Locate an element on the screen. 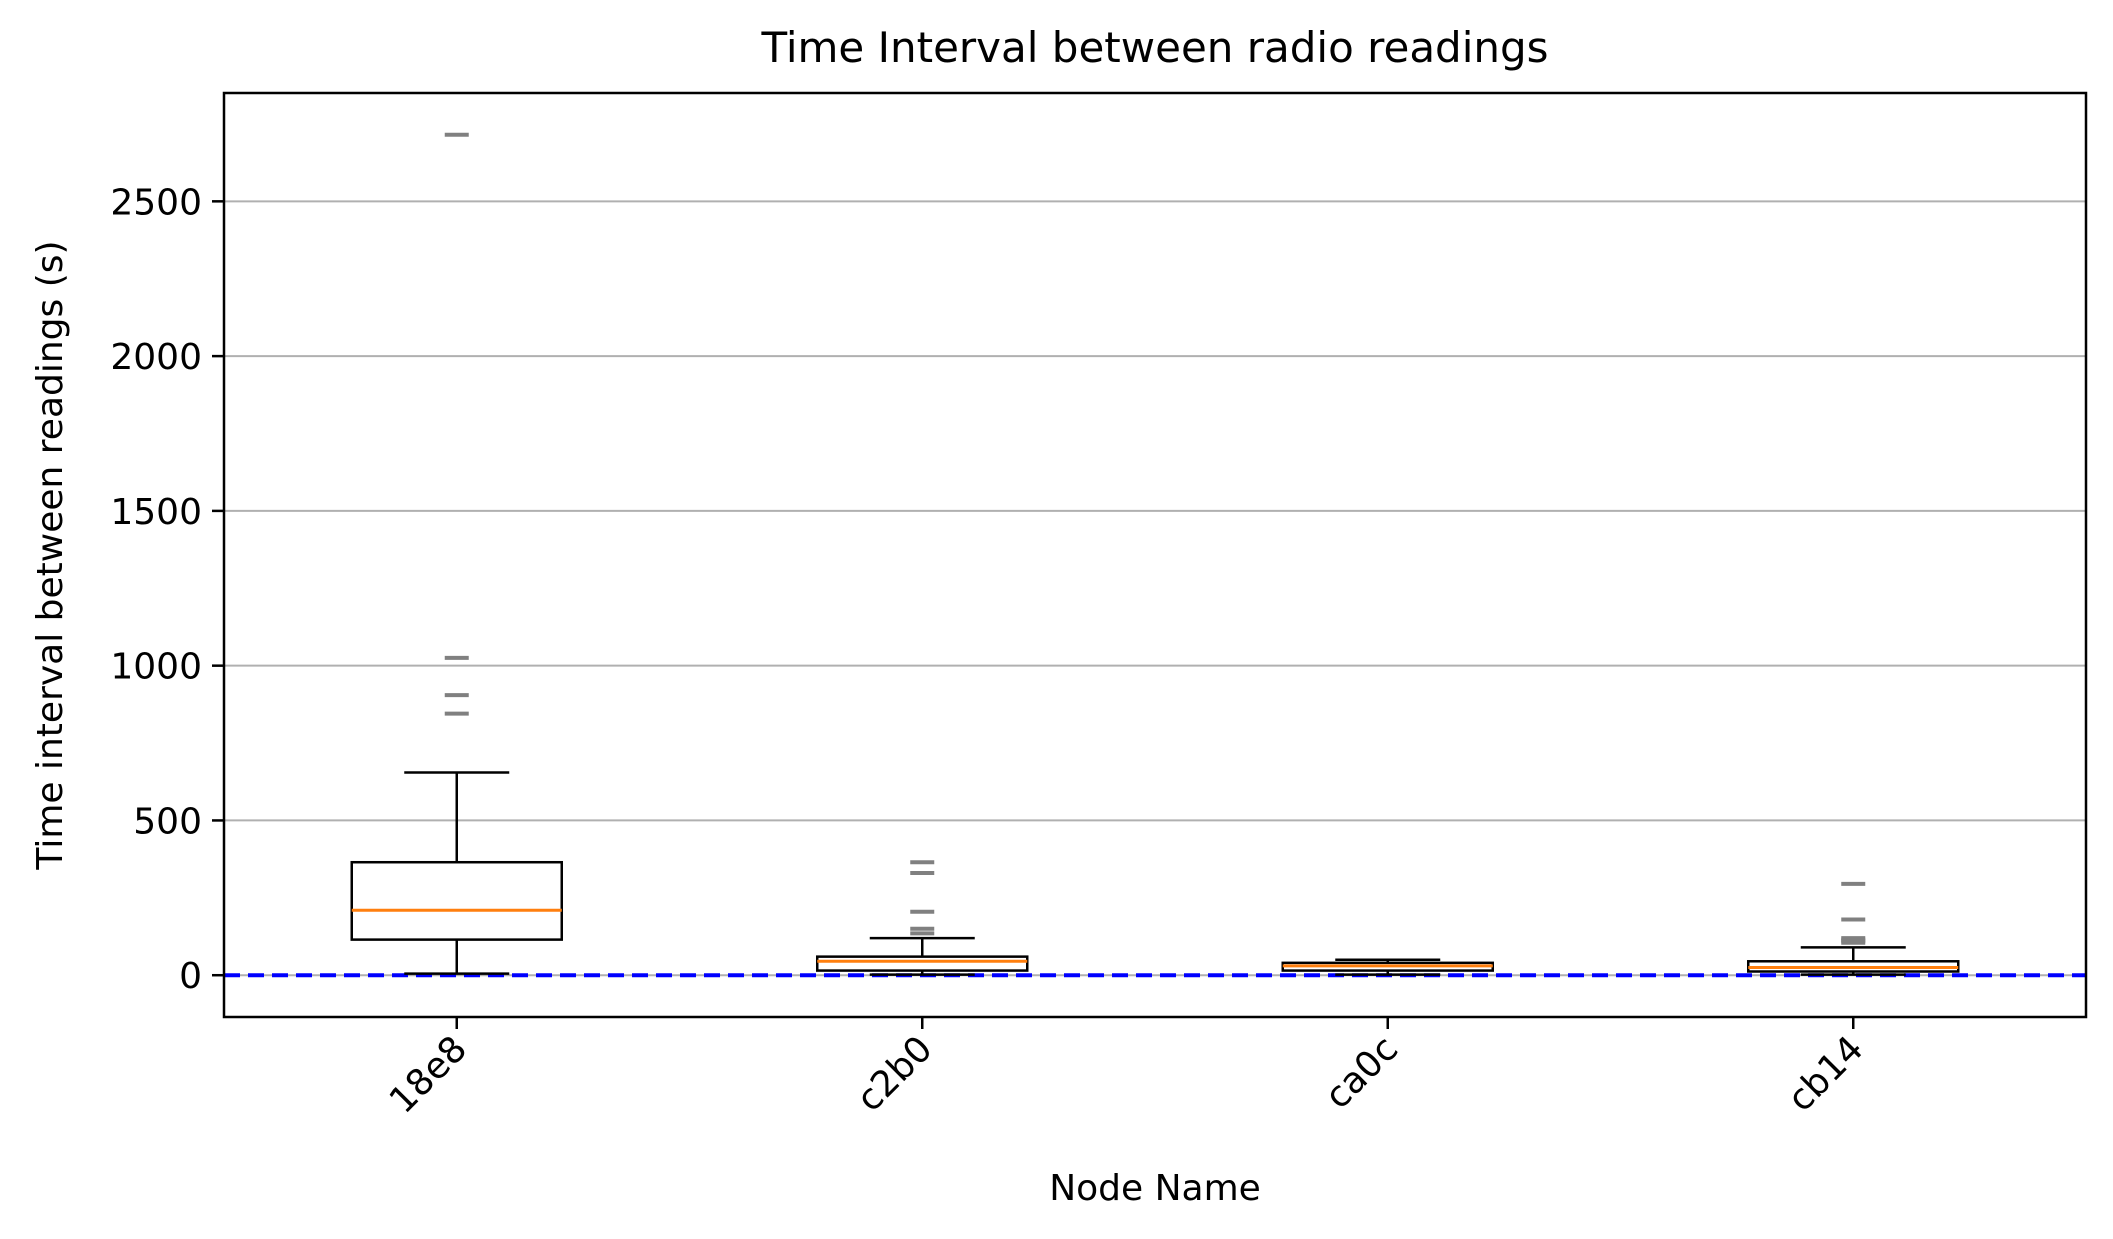  x-tick-label: 18e8 is located at coordinates (428, 1074).